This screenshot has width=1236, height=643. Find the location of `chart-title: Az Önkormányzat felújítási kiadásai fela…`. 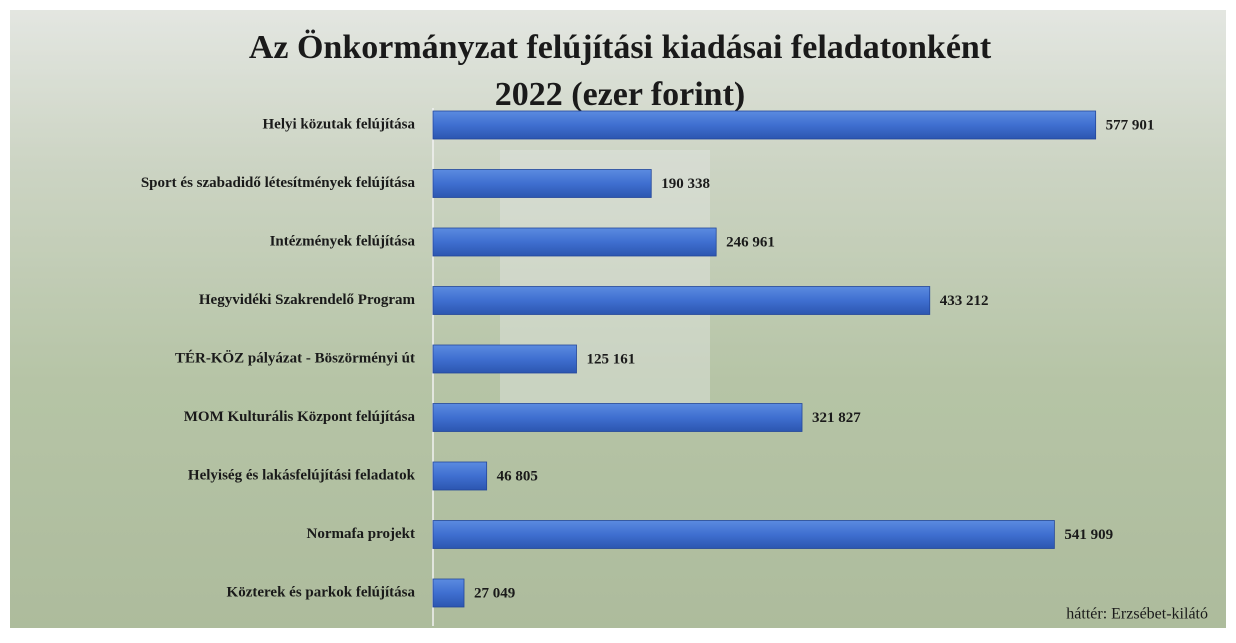

chart-title: Az Önkormányzat felújítási kiadásai fela… is located at coordinates (620, 47).